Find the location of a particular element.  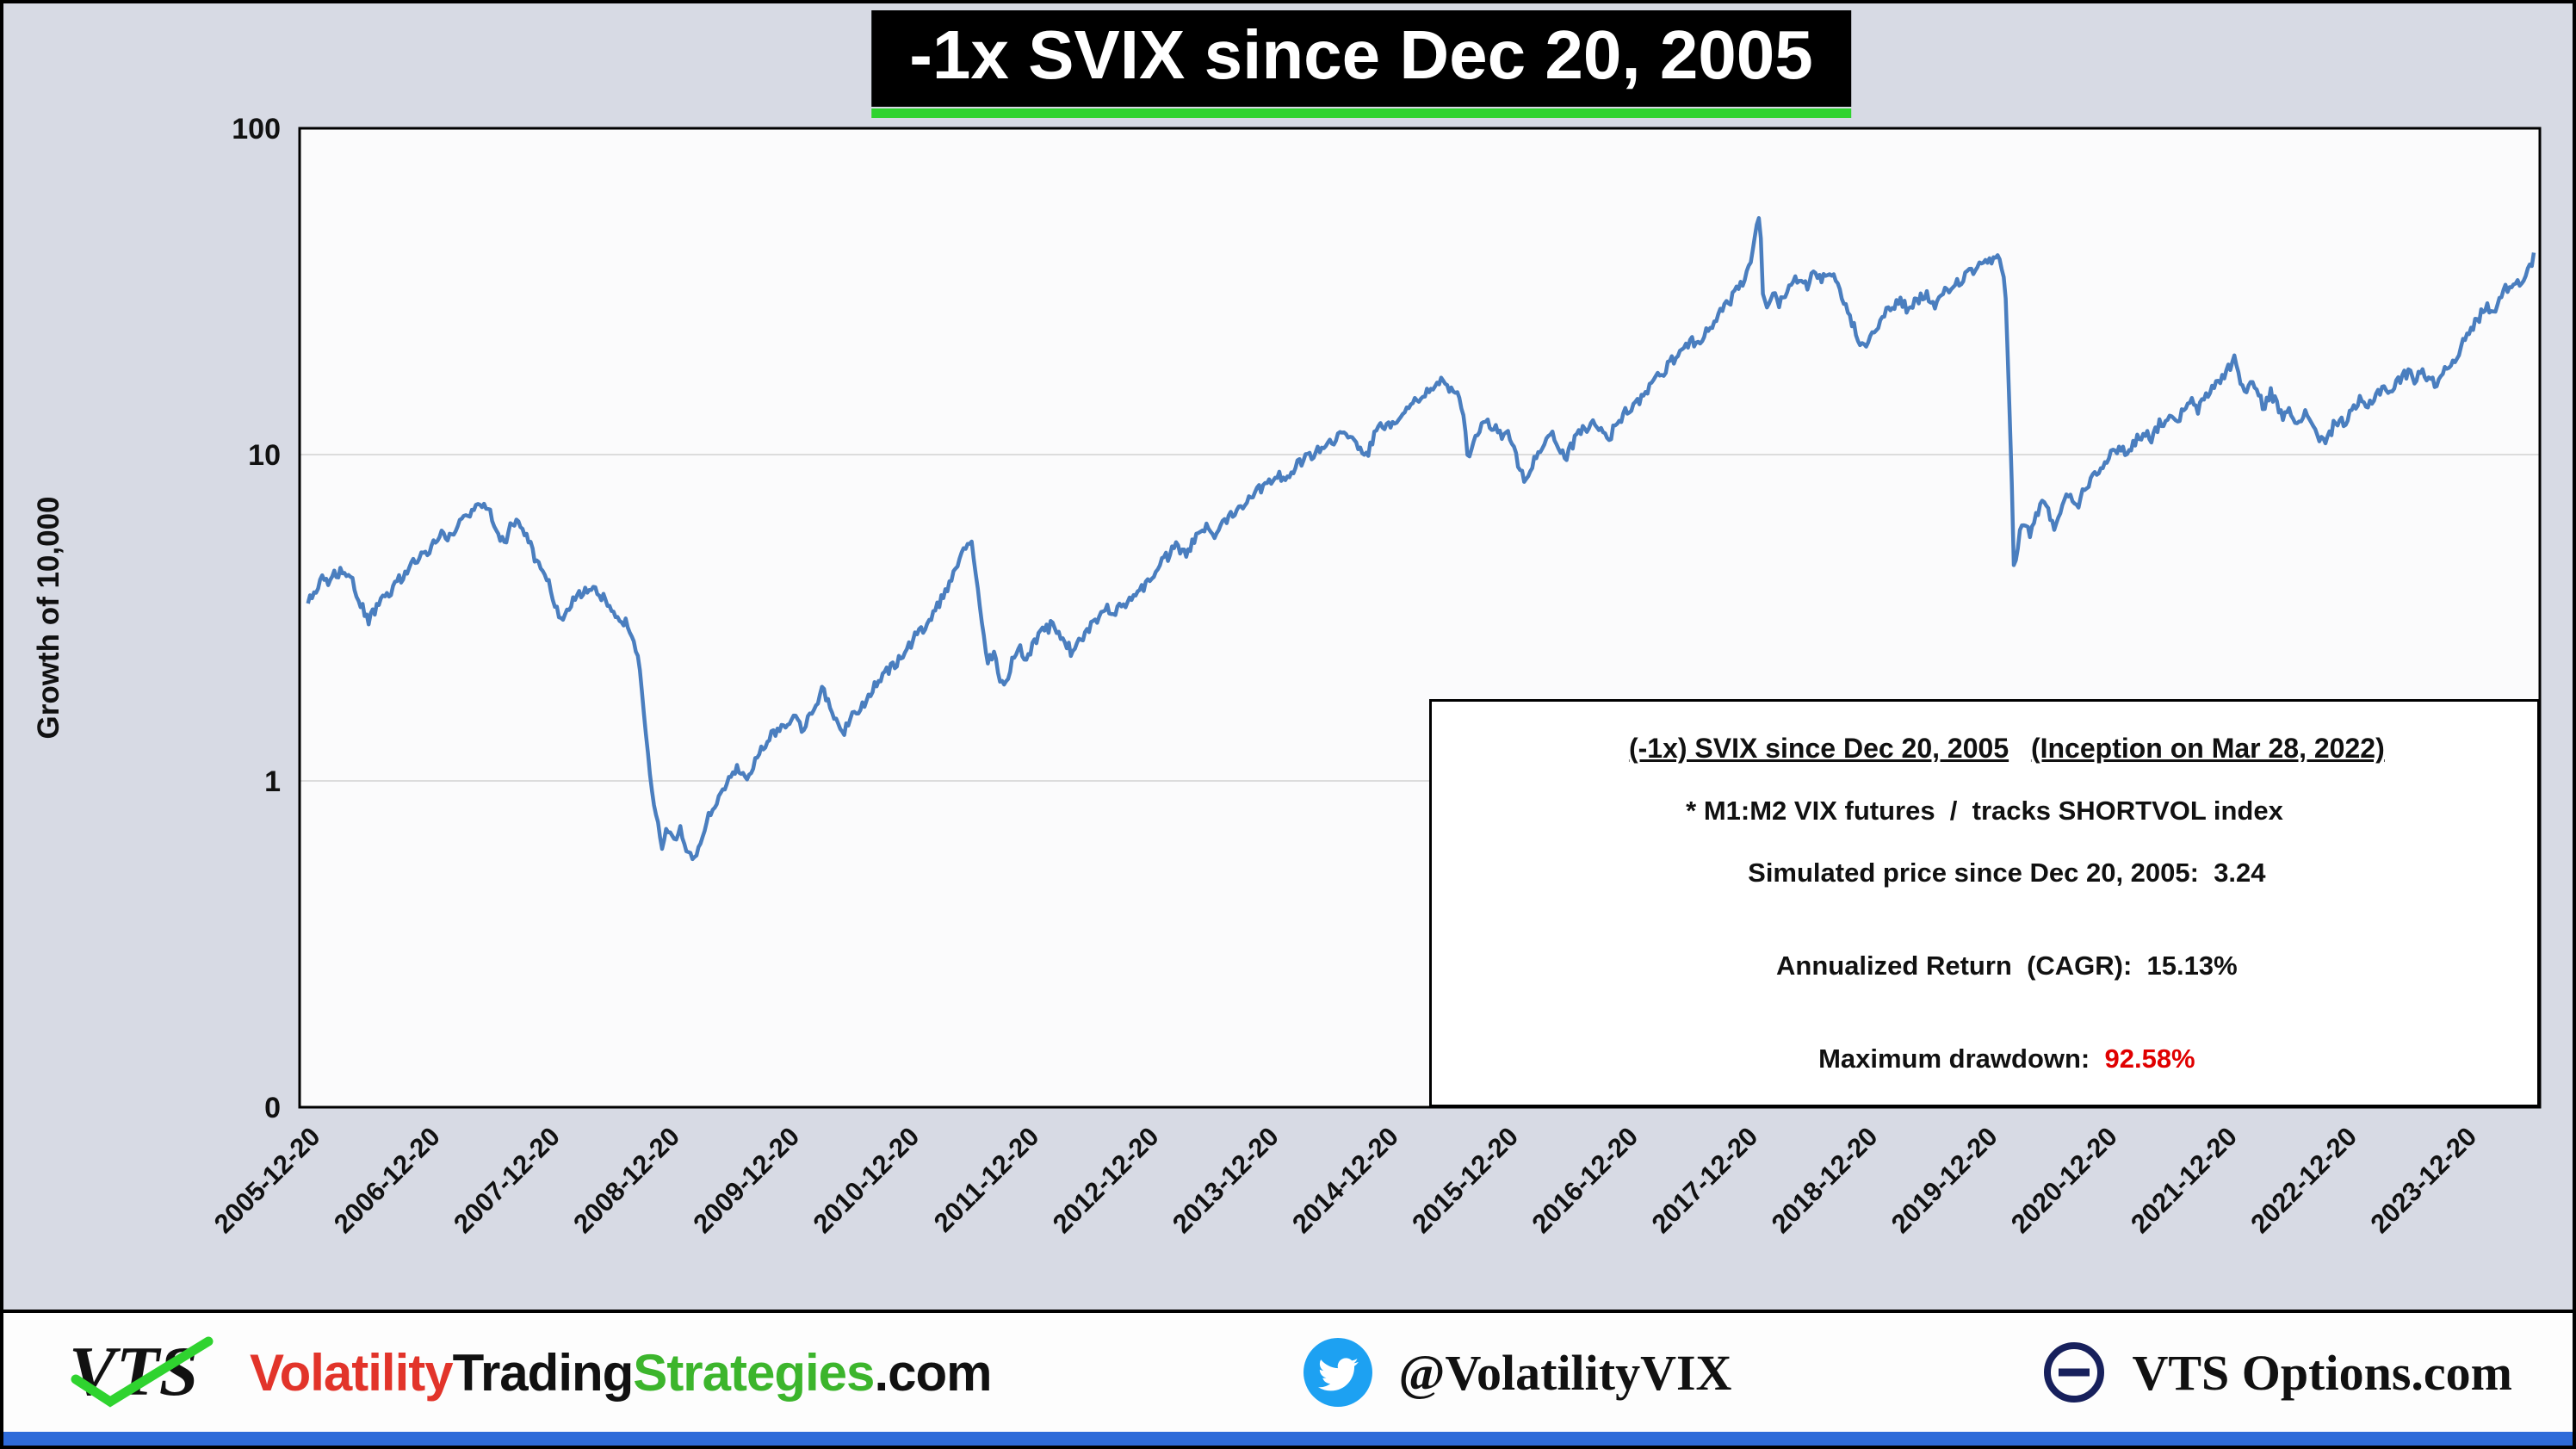

cagr-label: Annualized Return (CAGR): is located at coordinates (1962, 966).